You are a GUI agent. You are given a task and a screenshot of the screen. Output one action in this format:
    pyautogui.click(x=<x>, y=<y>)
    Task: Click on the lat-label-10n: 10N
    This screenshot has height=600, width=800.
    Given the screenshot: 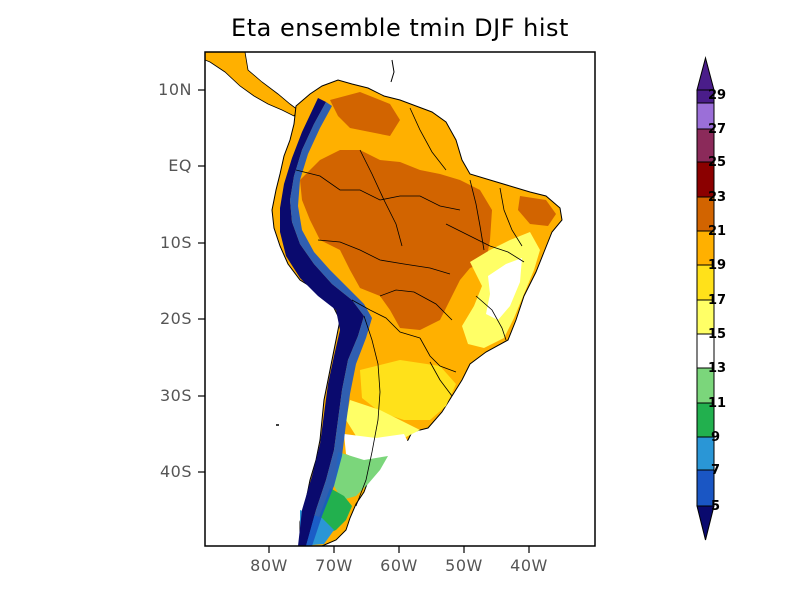 What is the action you would take?
    pyautogui.click(x=175, y=89)
    